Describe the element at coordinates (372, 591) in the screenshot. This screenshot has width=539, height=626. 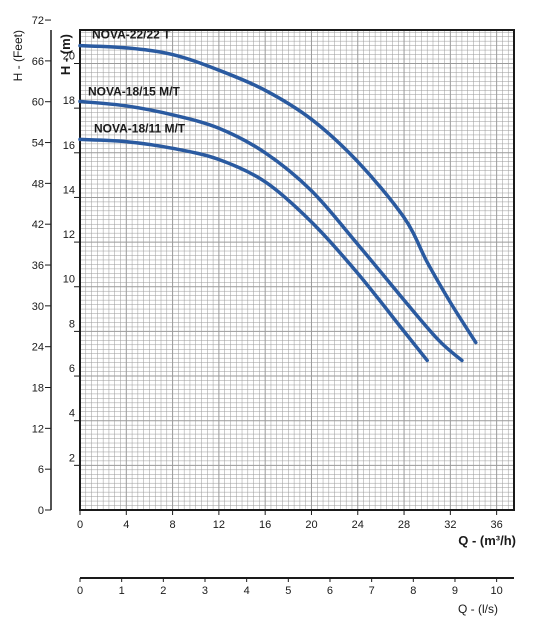
I see `ls-tick-label: 7` at that location.